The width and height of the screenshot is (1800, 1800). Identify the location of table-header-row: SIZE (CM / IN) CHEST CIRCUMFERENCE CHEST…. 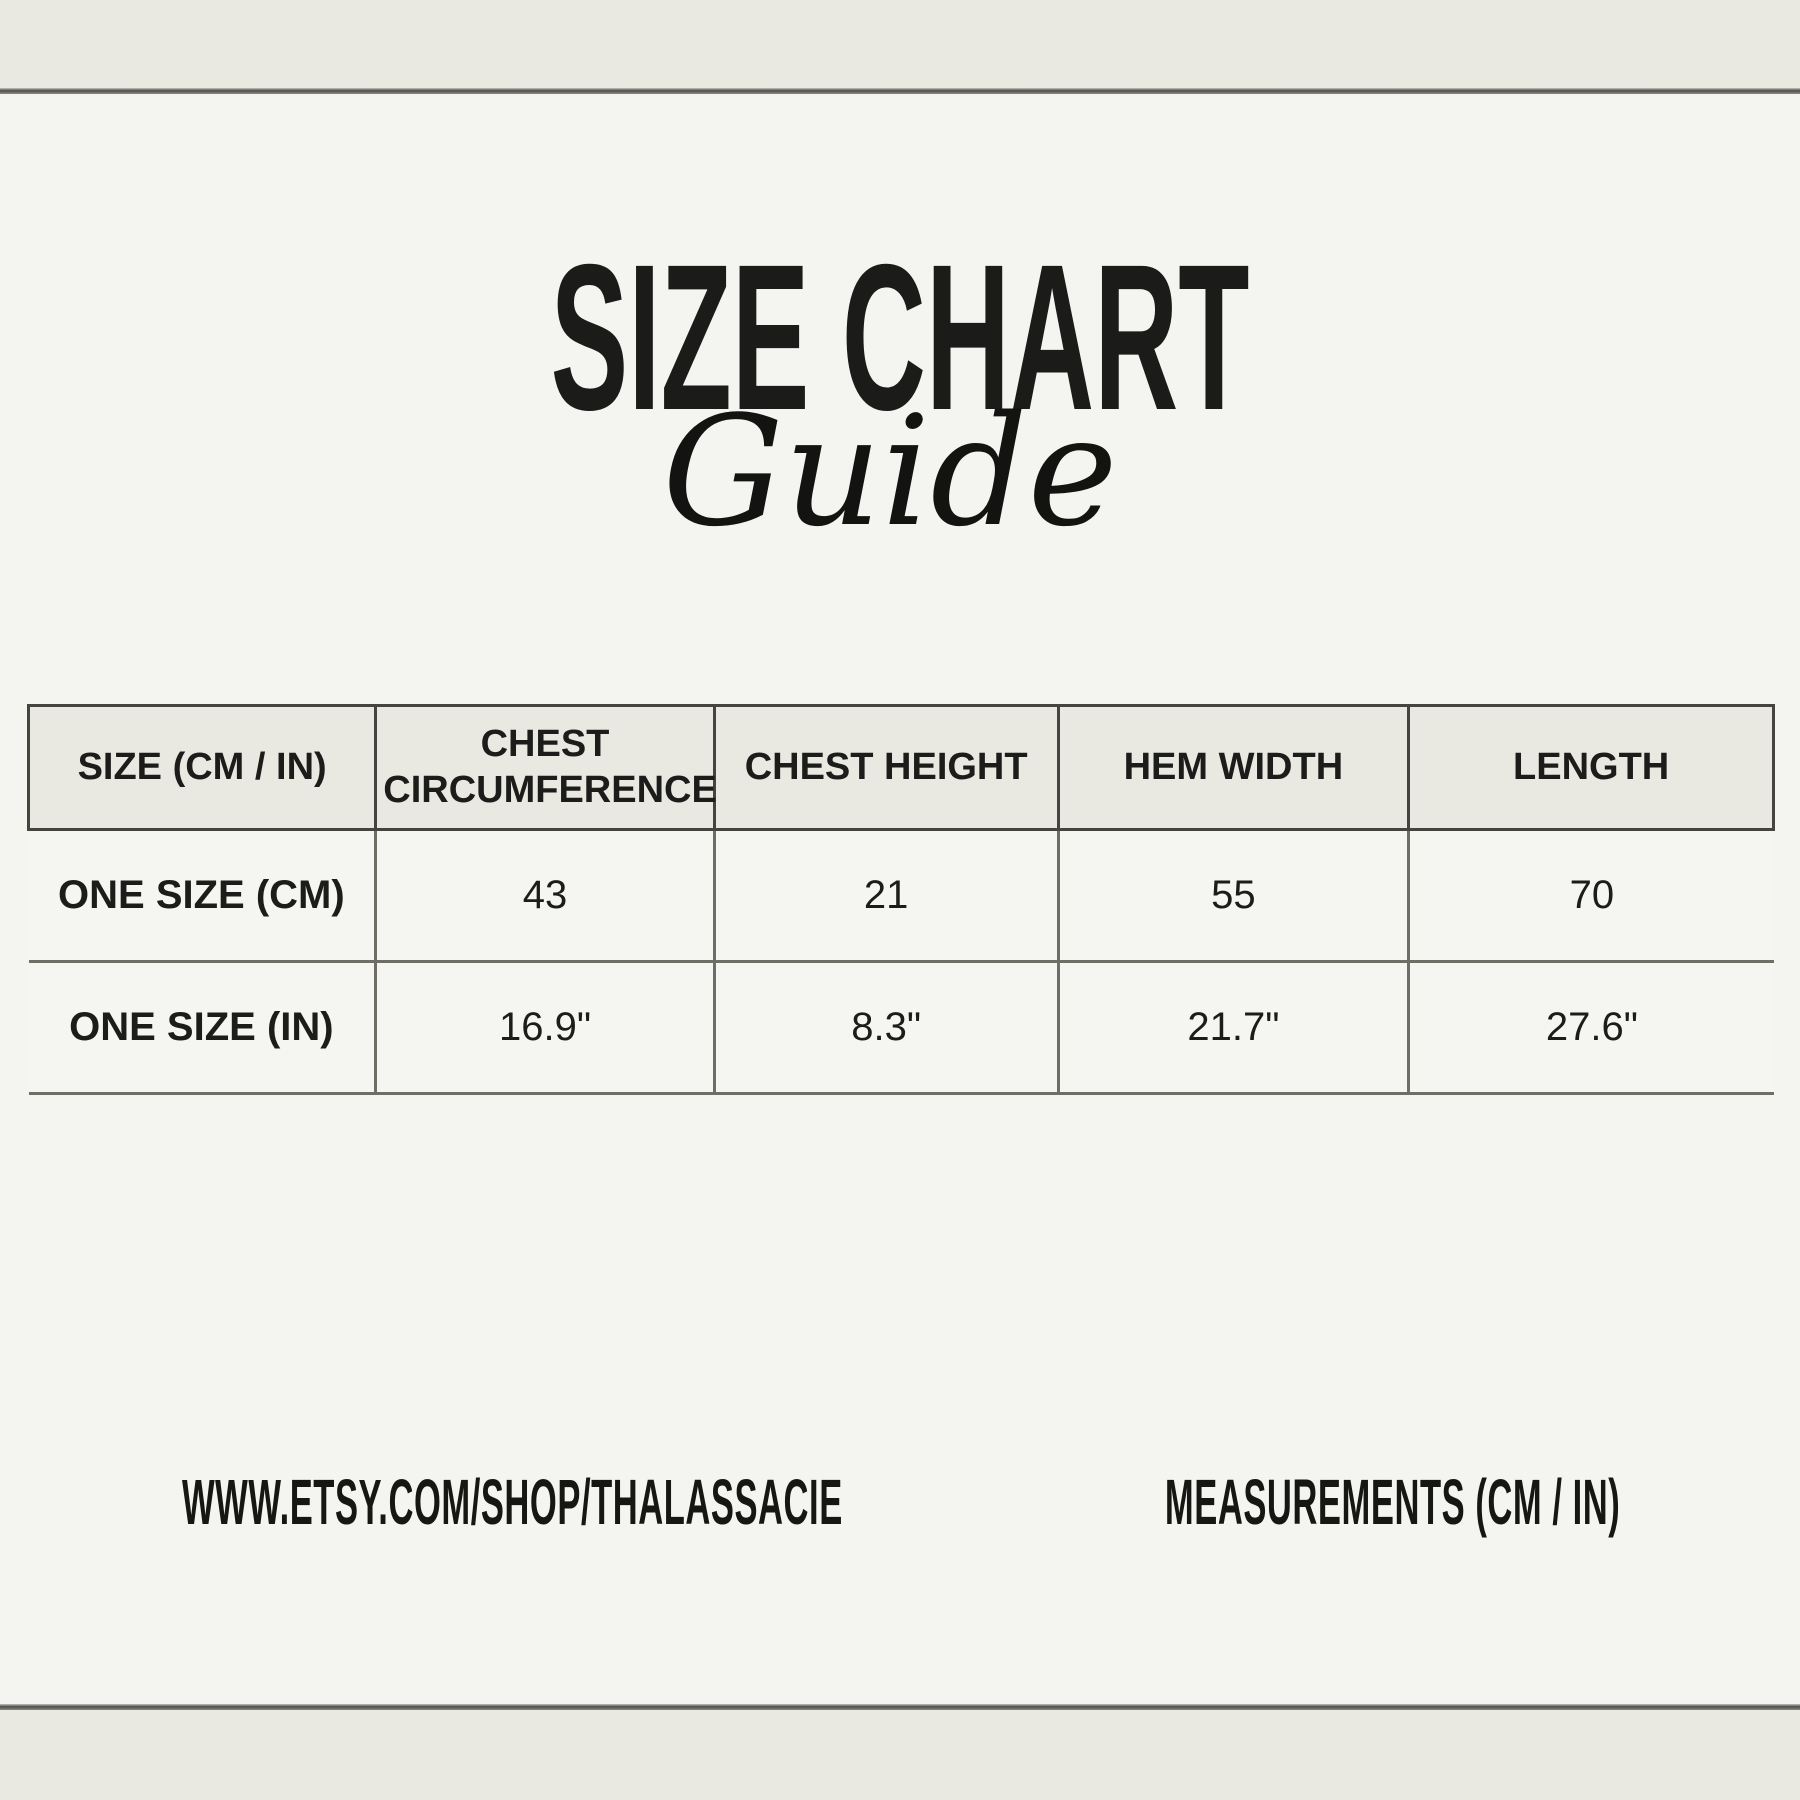
(900, 767).